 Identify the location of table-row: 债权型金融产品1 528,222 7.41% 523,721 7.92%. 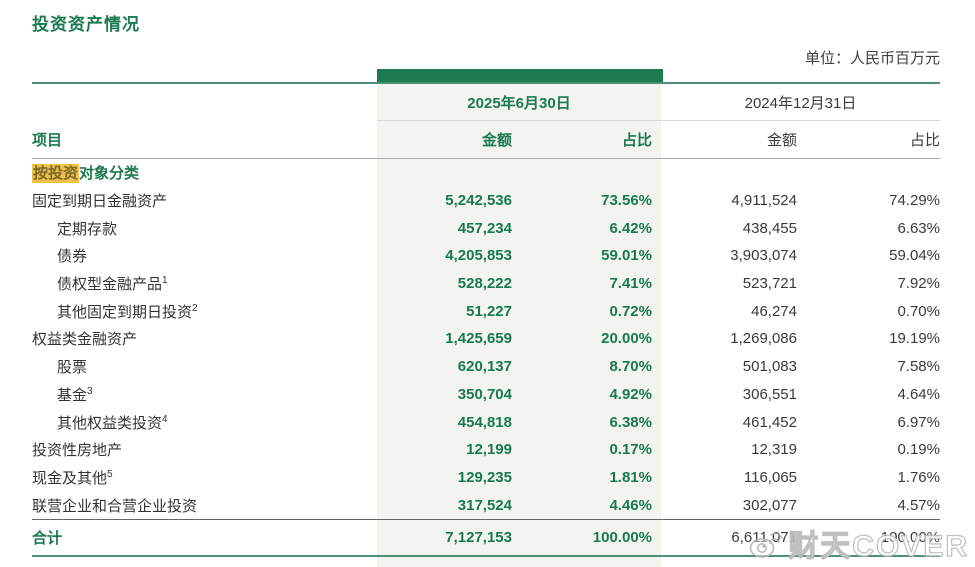
(486, 284).